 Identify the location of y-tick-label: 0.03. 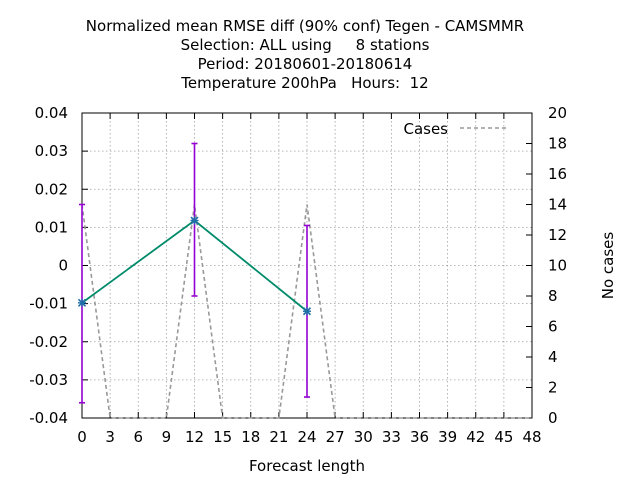
(51, 151).